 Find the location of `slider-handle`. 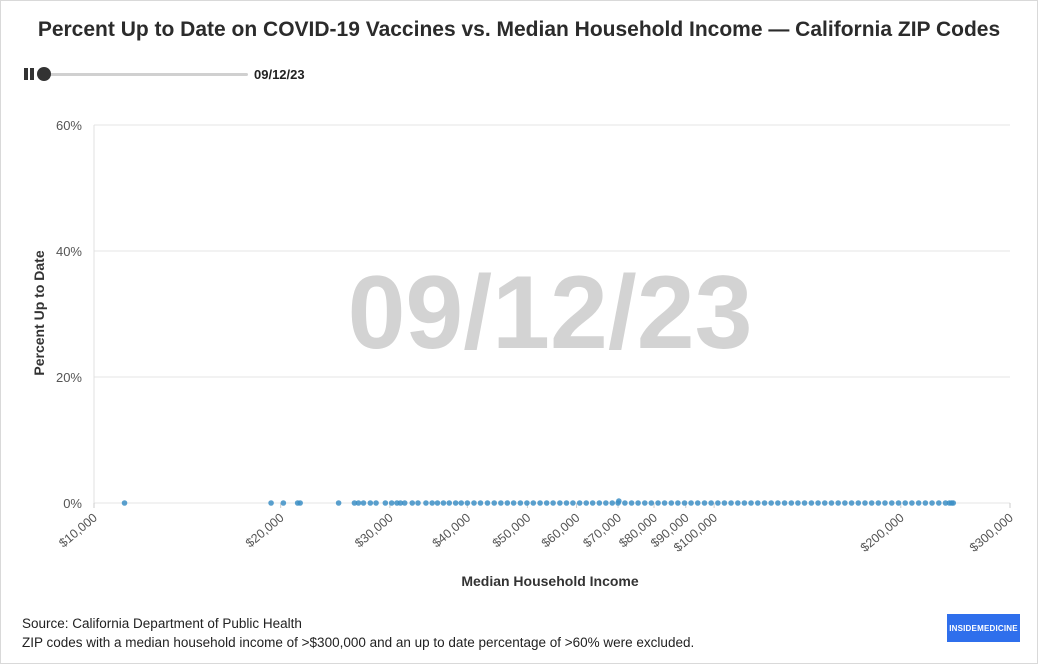

slider-handle is located at coordinates (44, 74).